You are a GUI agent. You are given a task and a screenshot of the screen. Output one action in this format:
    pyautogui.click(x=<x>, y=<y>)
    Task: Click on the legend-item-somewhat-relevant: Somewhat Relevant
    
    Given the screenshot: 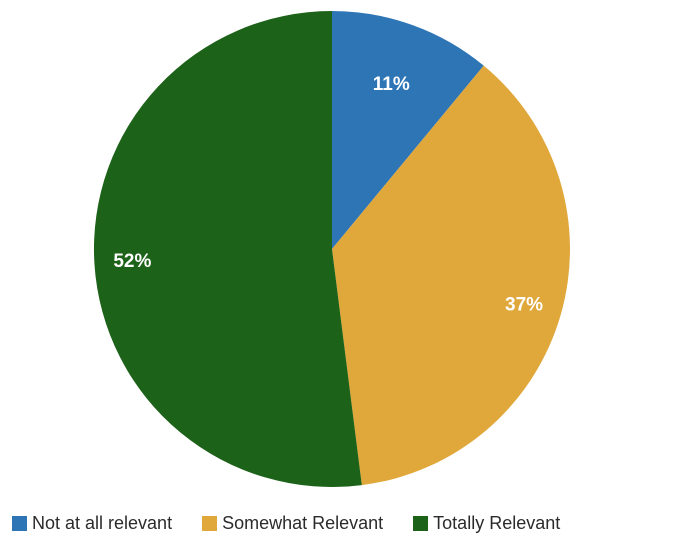 What is the action you would take?
    pyautogui.click(x=292, y=523)
    